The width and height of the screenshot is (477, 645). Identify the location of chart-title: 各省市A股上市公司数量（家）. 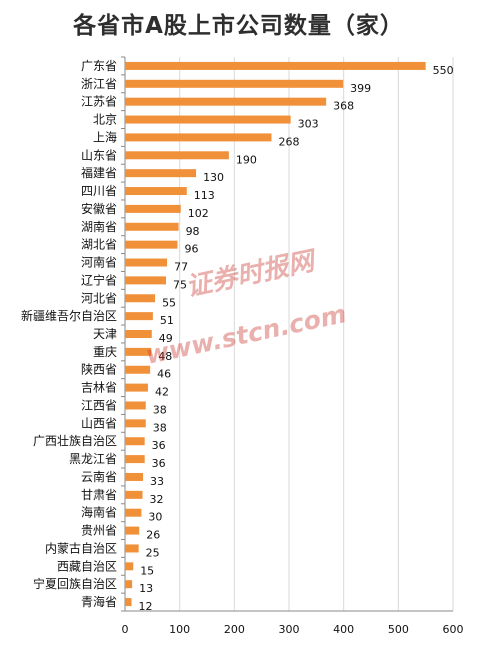
(238, 26).